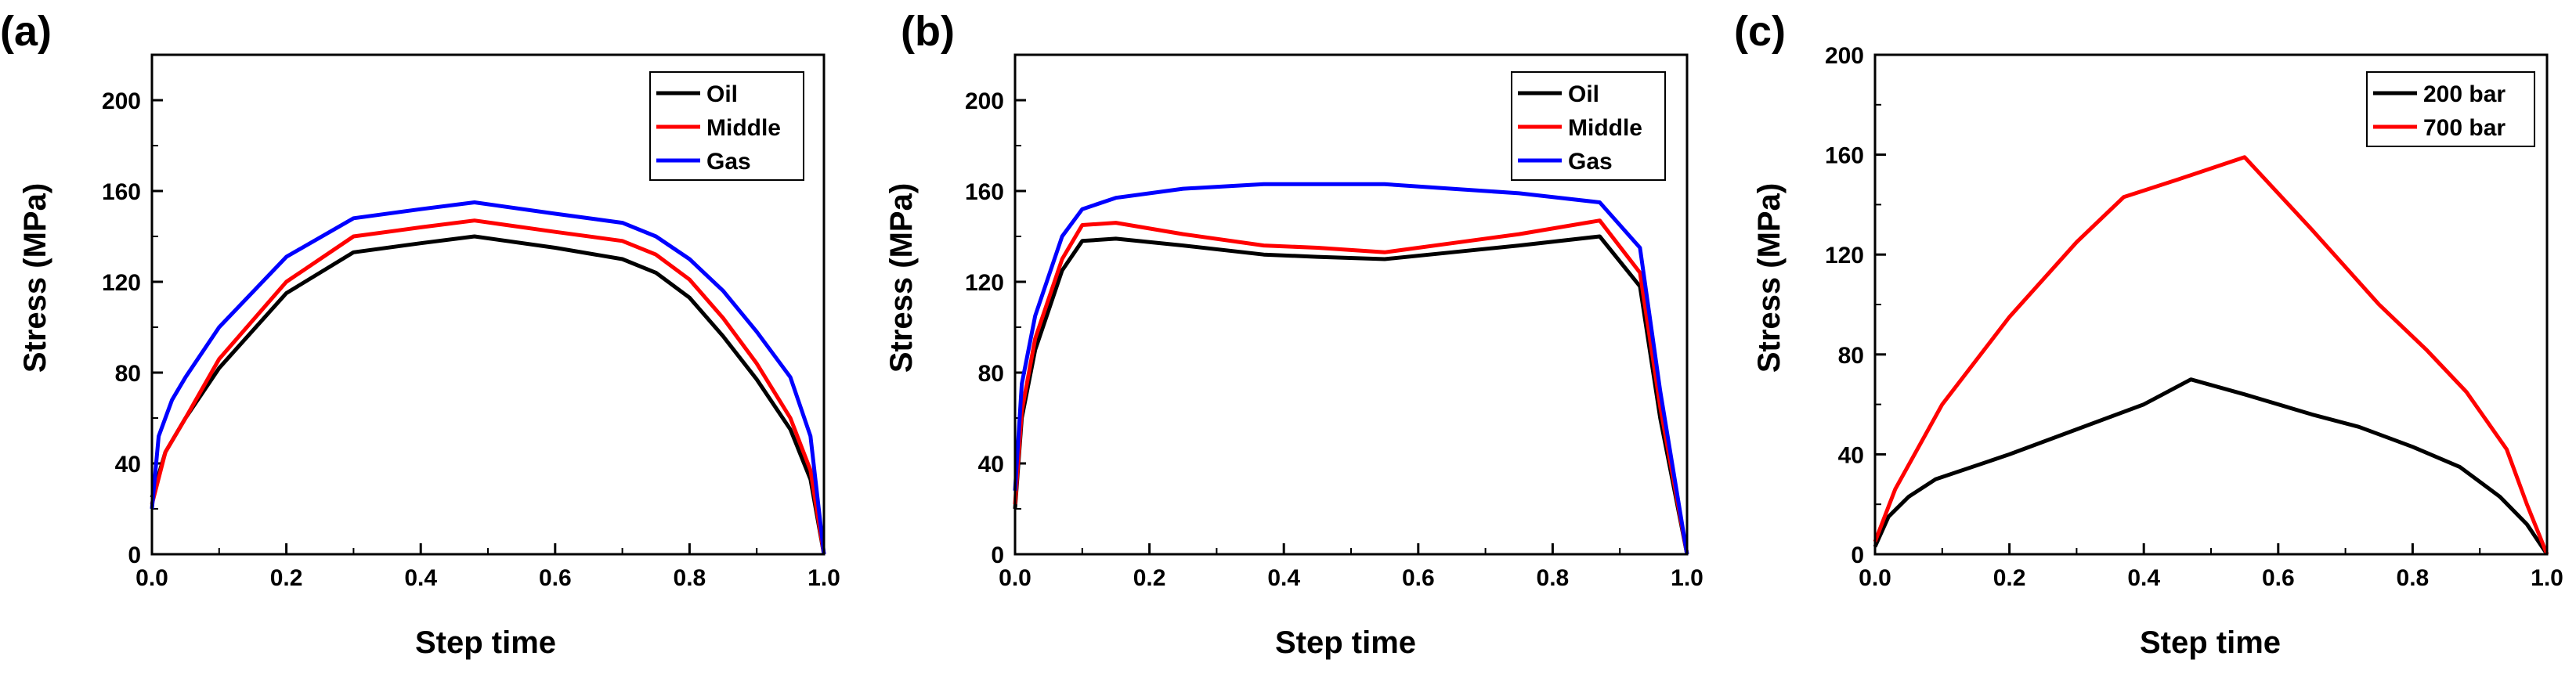  Describe the element at coordinates (1605, 128) in the screenshot. I see `panel-b-legend-label-1: Middle` at that location.